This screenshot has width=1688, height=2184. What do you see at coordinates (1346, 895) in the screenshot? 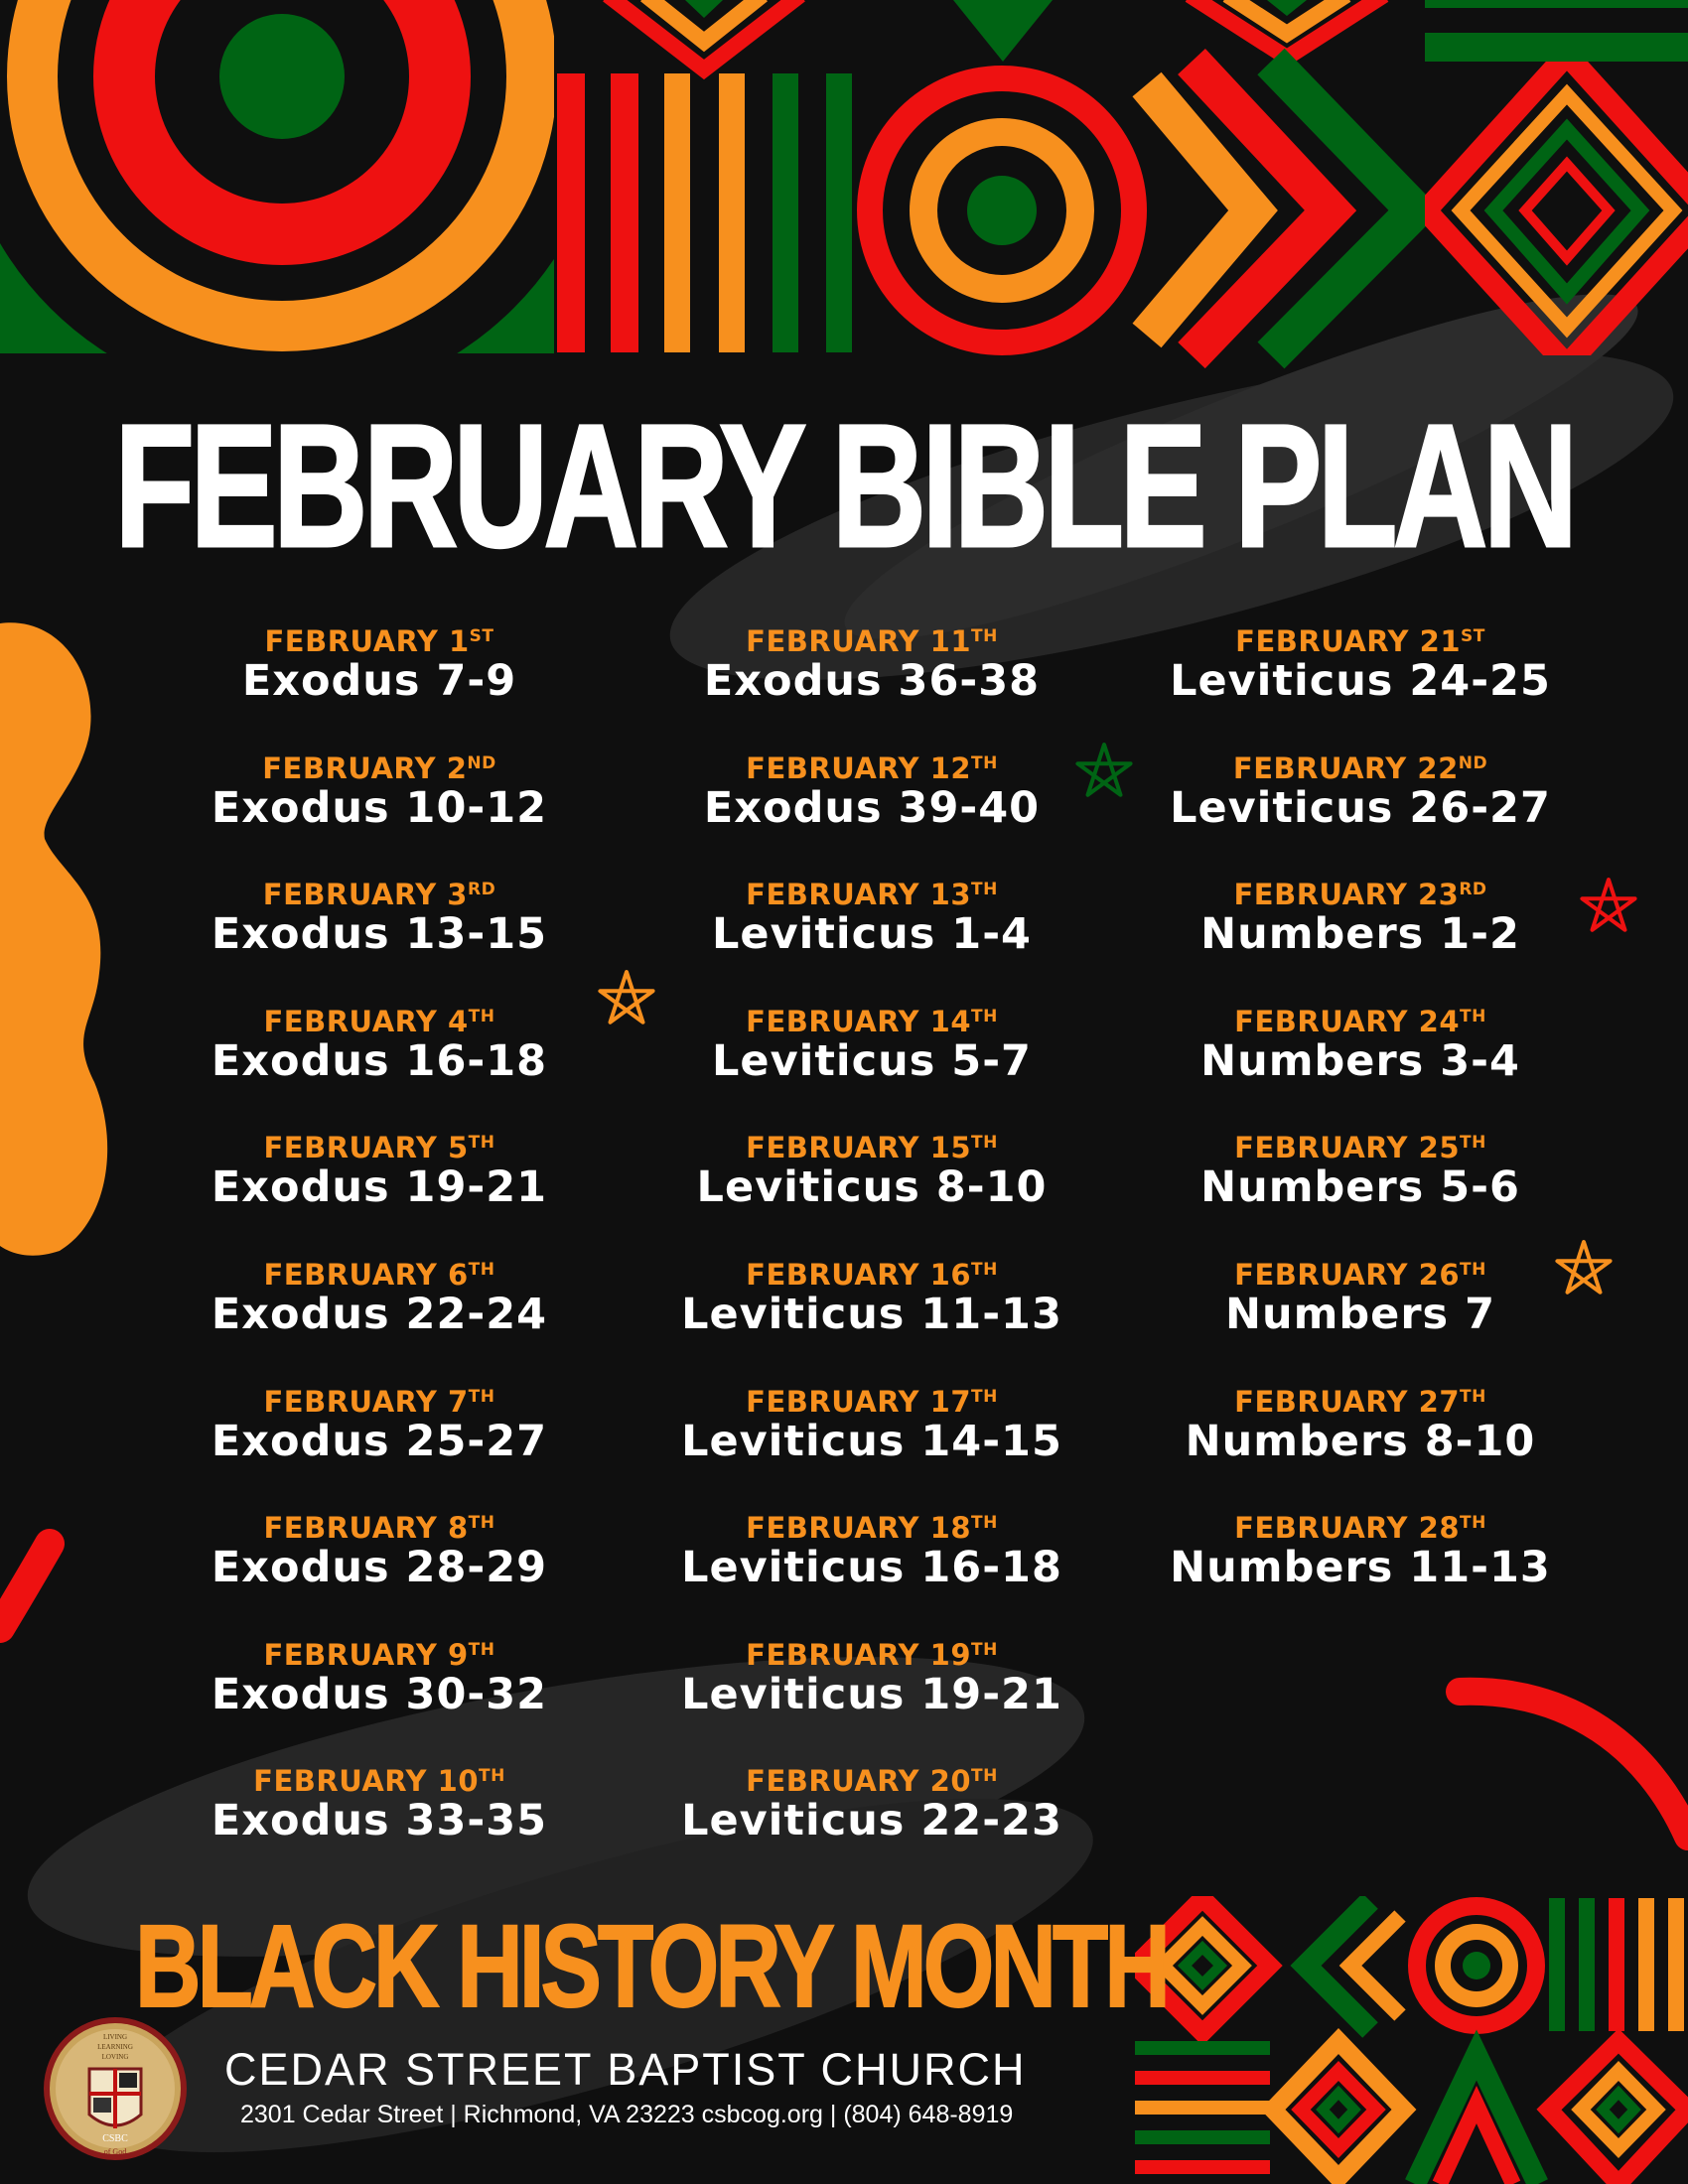
I see `date-text: FEBRUARY 23` at bounding box center [1346, 895].